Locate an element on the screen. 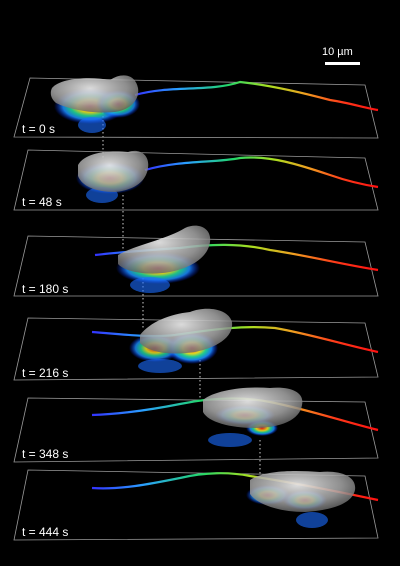 This screenshot has height=566, width=400. panel-t216: t = 216 s is located at coordinates (196, 344).